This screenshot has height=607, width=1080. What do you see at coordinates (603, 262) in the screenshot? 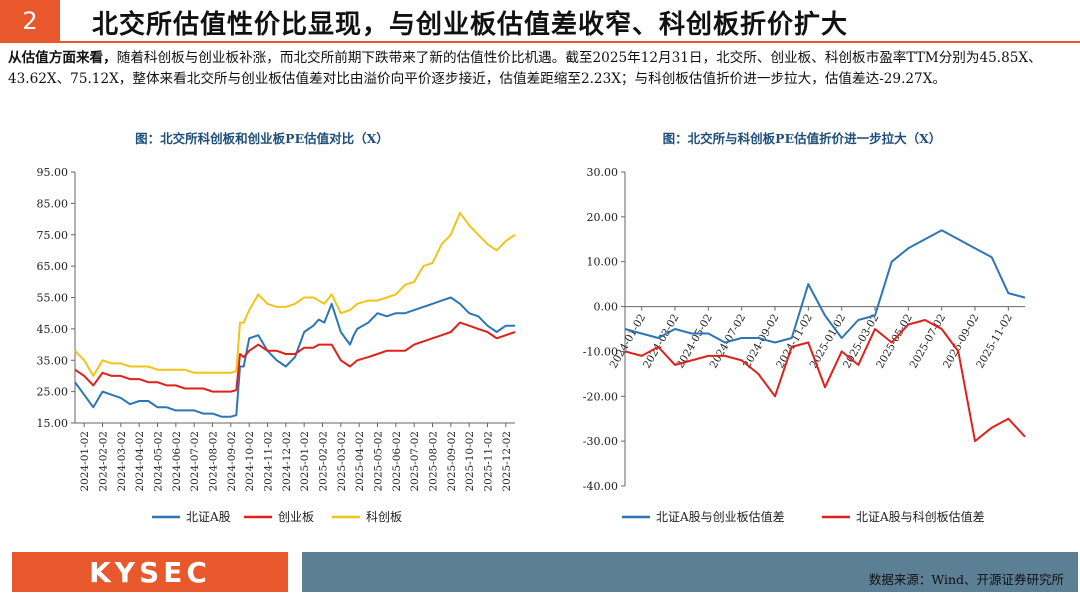
I see `y-tick-label: 10.00` at bounding box center [603, 262].